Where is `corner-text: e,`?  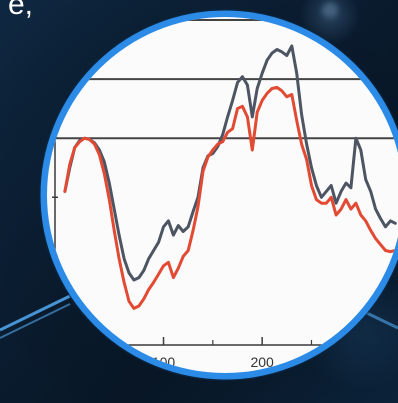 corner-text: e, is located at coordinates (20, 10).